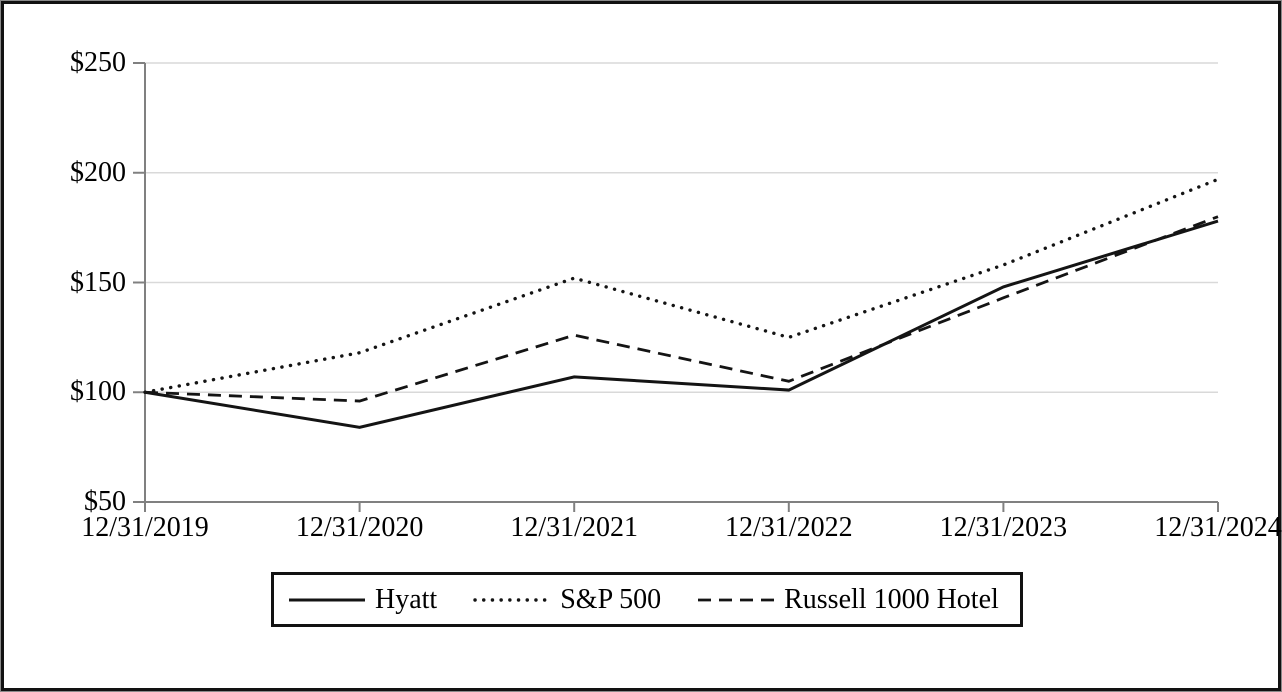  I want to click on x-axis-tick-label: 12/31/2019, so click(145, 527).